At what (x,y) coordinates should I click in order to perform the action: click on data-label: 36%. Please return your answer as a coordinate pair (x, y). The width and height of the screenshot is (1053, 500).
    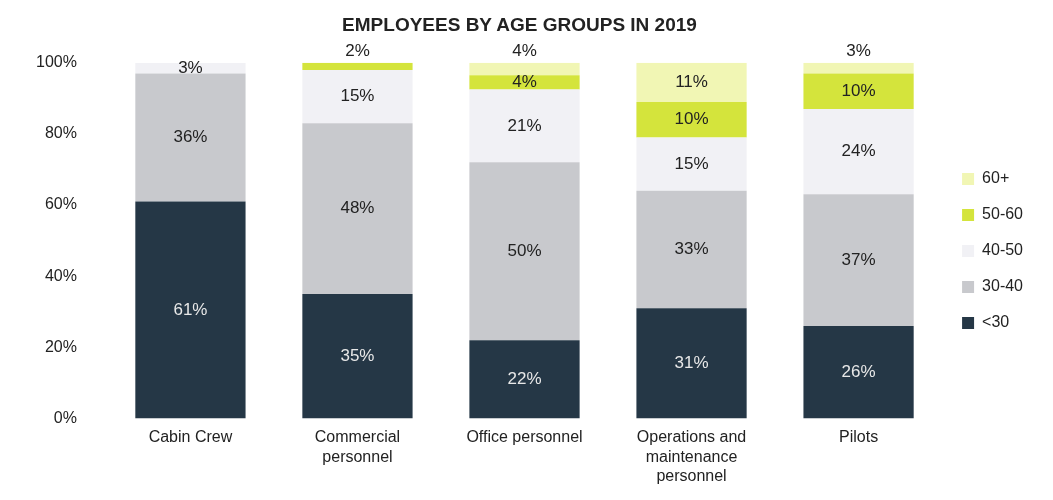
    Looking at the image, I should click on (190, 137).